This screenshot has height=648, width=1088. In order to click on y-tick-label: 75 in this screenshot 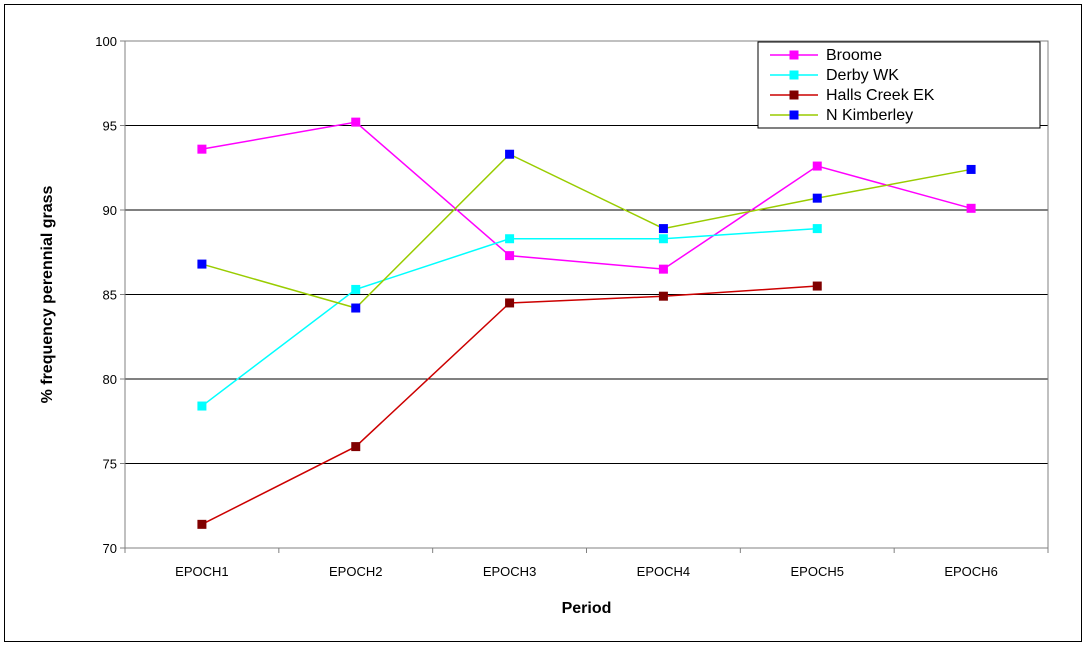, I will do `click(110, 464)`.